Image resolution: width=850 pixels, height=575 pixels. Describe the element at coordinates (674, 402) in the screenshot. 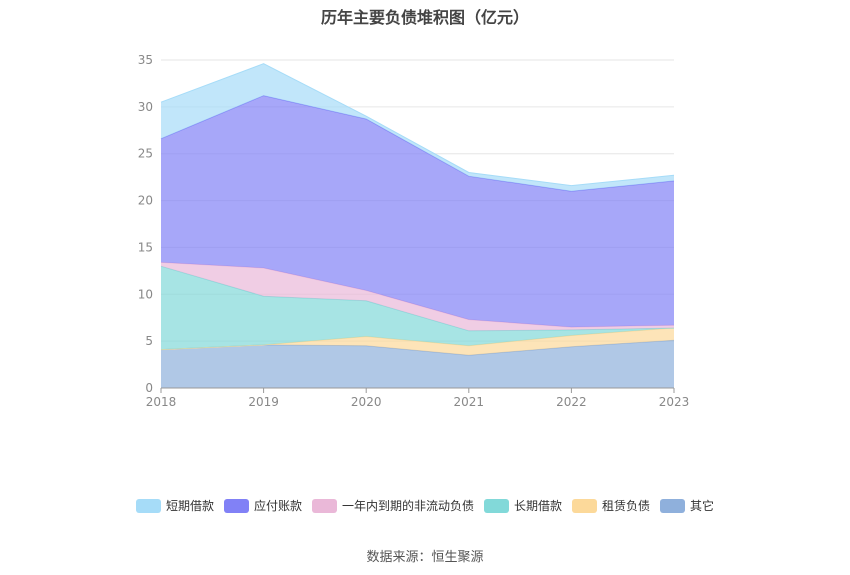

I see `x-tick-label: 2023` at that location.